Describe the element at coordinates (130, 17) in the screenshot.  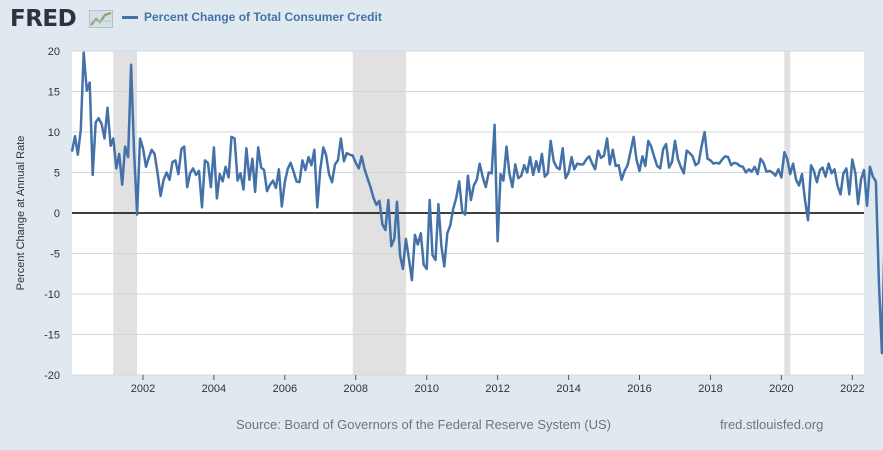
I see `legend-swatch` at that location.